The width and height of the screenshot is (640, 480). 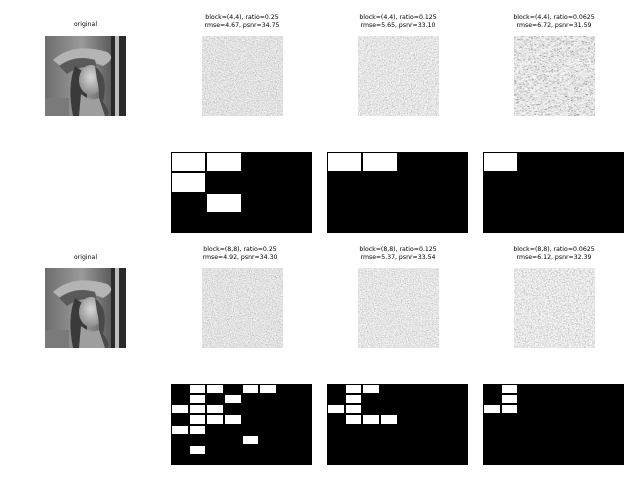 What do you see at coordinates (241, 424) in the screenshot?
I see `mask-b8-r025` at bounding box center [241, 424].